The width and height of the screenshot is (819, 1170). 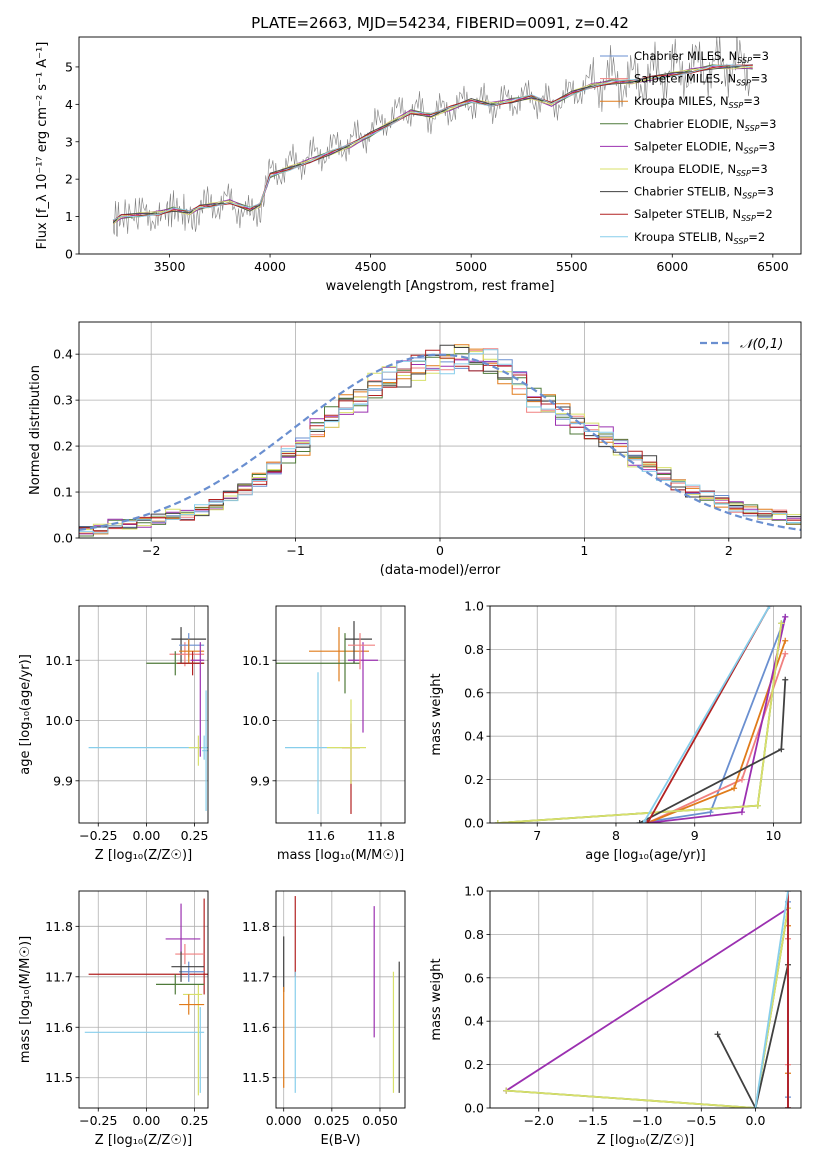 What do you see at coordinates (689, 124) in the screenshot?
I see `legend-label-main: Chabrier ELODIE, N` at bounding box center [689, 124].